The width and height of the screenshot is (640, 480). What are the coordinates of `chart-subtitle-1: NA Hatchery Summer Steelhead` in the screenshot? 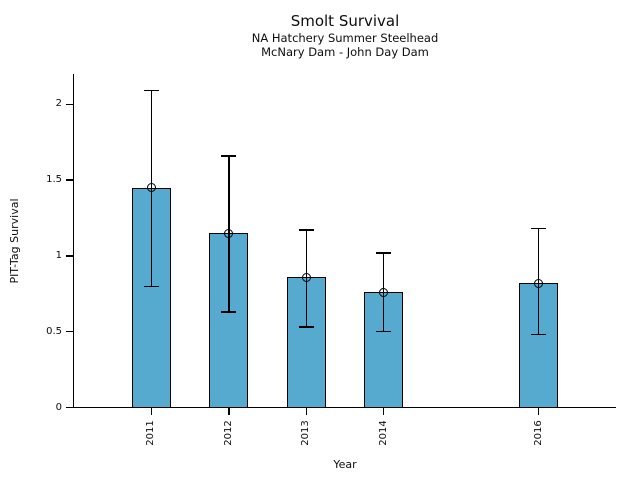 It's located at (345, 38).